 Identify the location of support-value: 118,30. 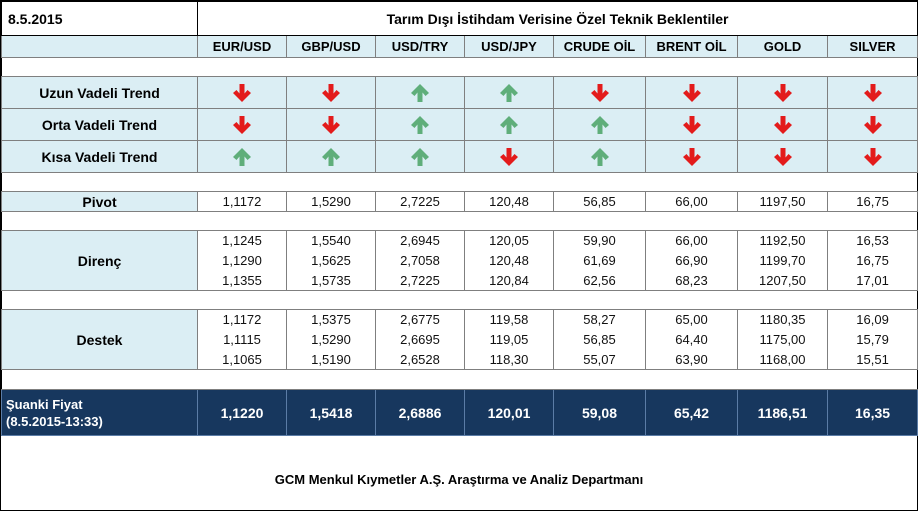
(509, 359).